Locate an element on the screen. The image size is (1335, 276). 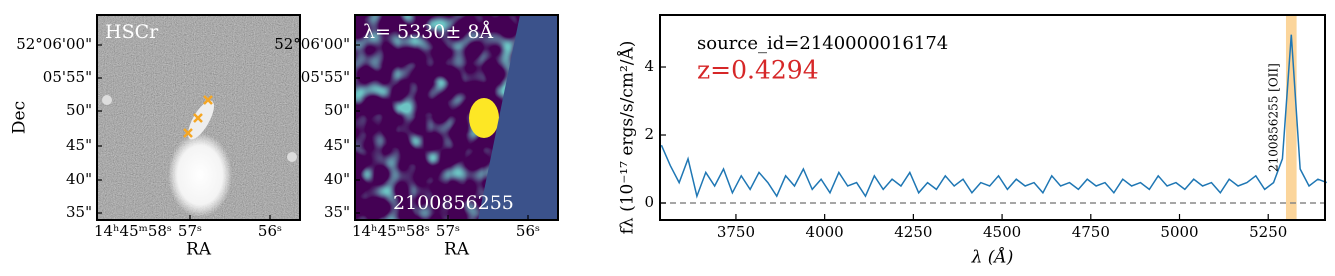
image-hsc is located at coordinates (198, 117).